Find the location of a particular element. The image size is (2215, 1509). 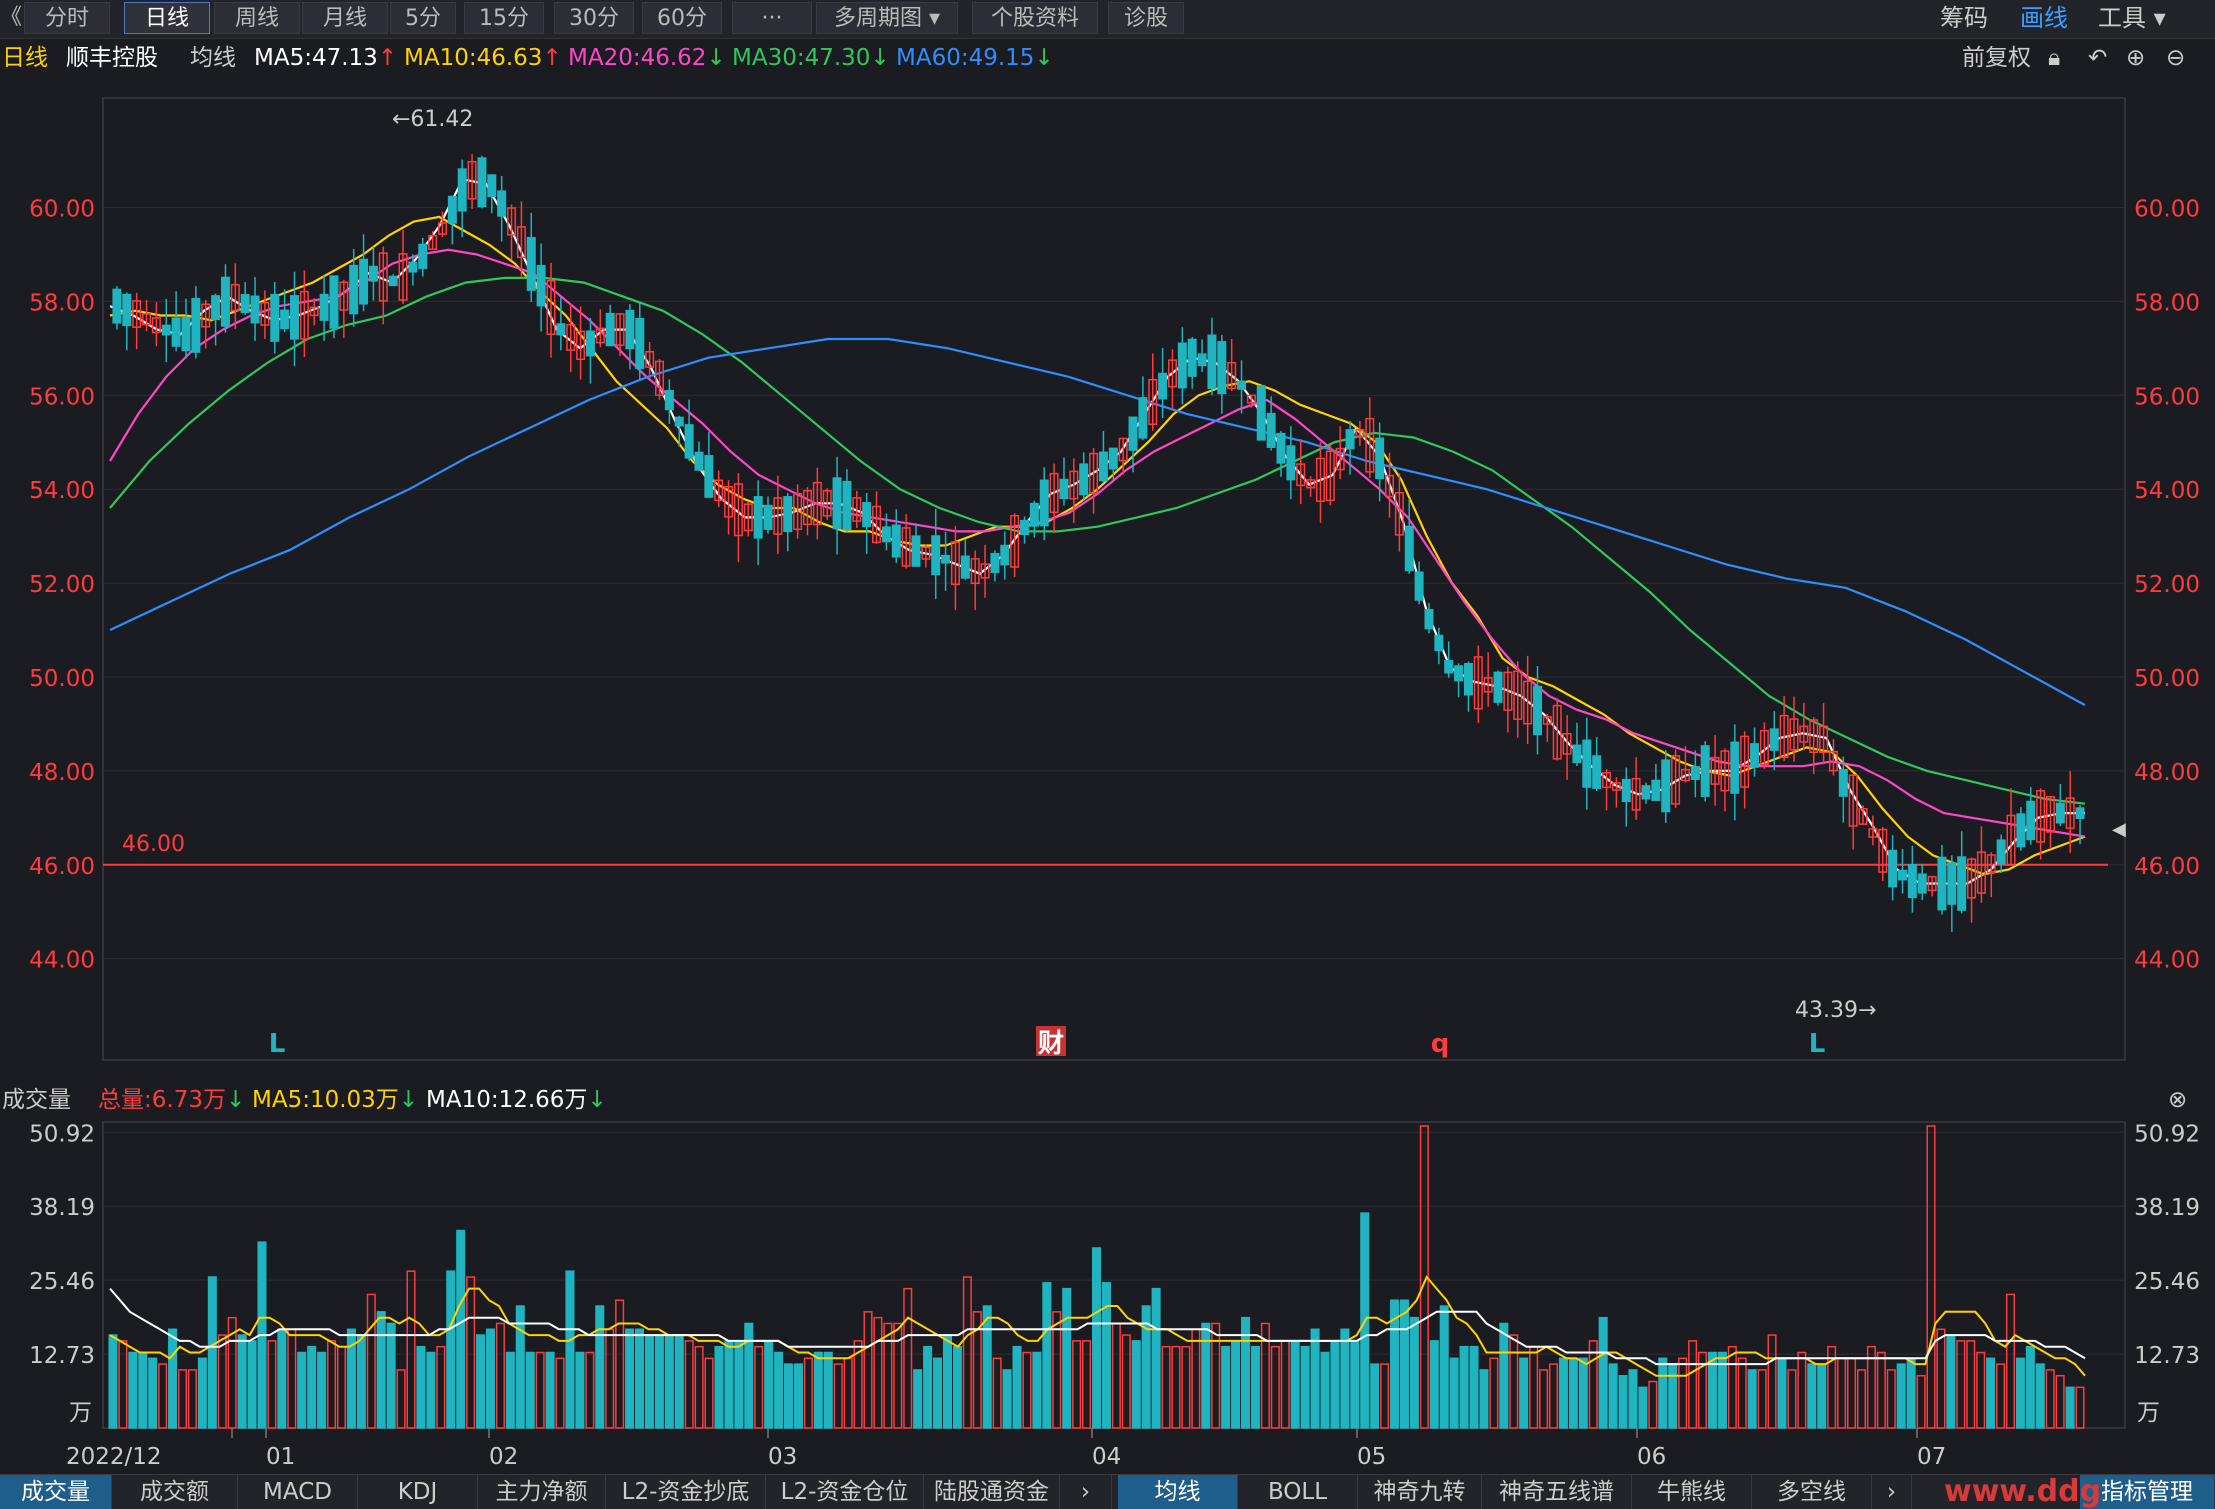

tab-northbound: 陆股通资金 is located at coordinates (992, 1492).